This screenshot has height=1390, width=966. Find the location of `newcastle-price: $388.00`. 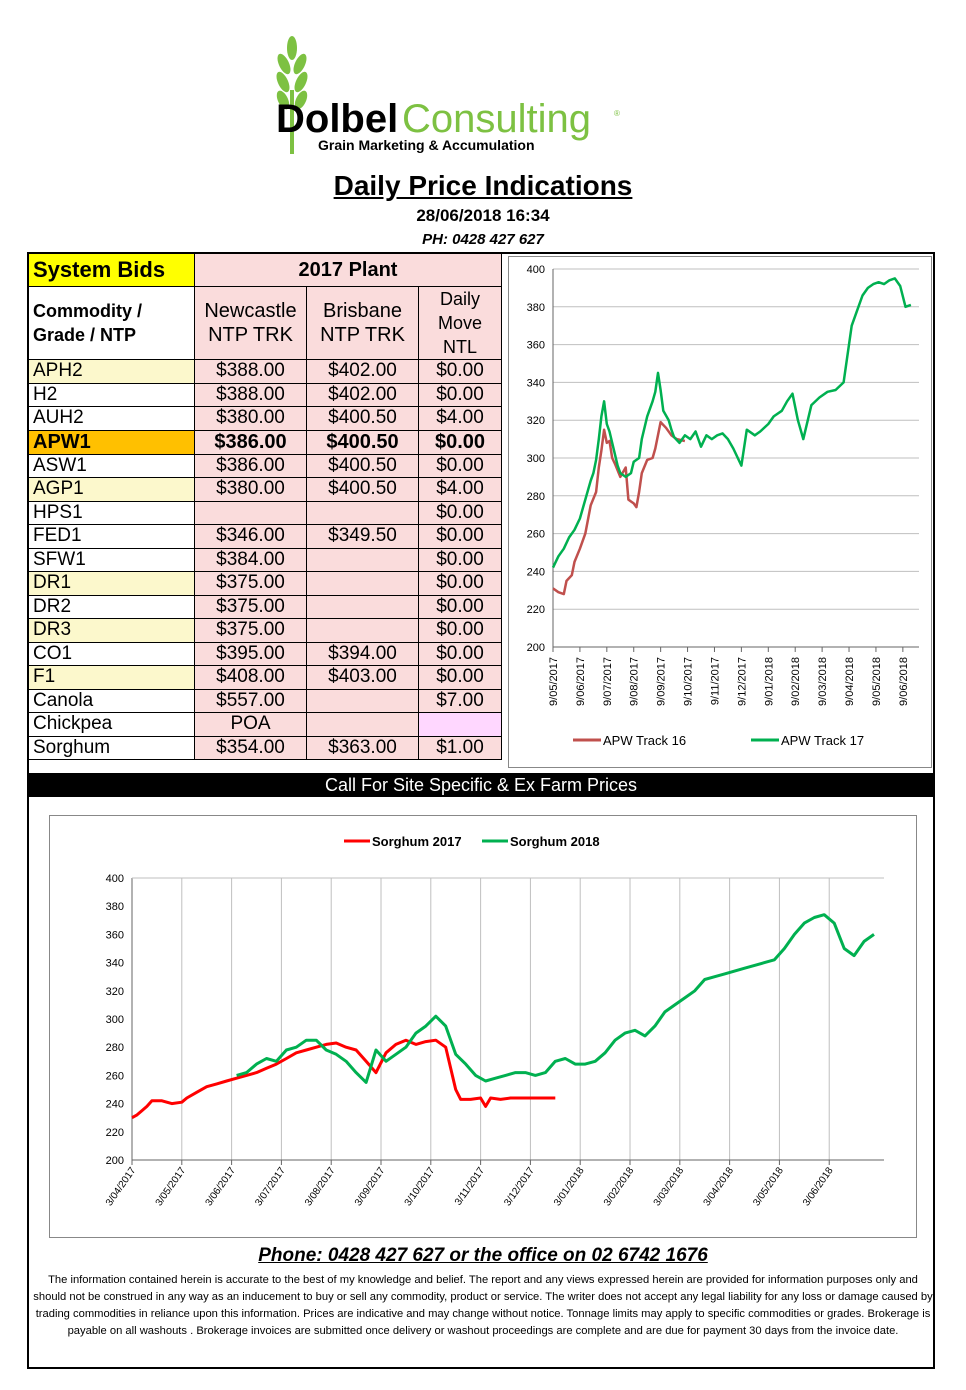

newcastle-price: $388.00 is located at coordinates (250, 394).